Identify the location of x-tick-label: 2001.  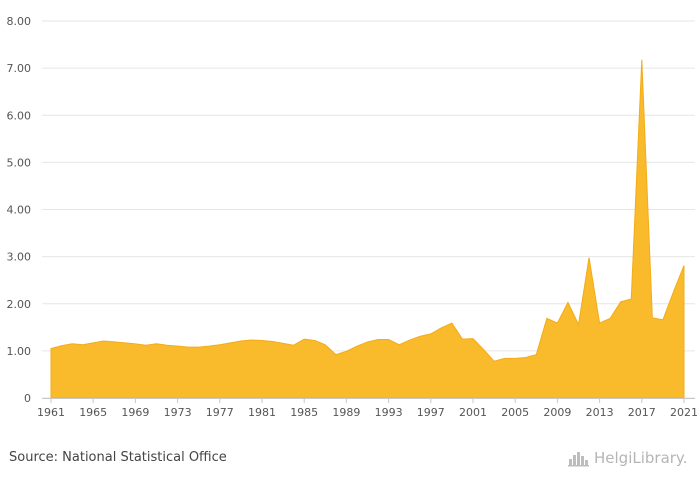
(473, 412).